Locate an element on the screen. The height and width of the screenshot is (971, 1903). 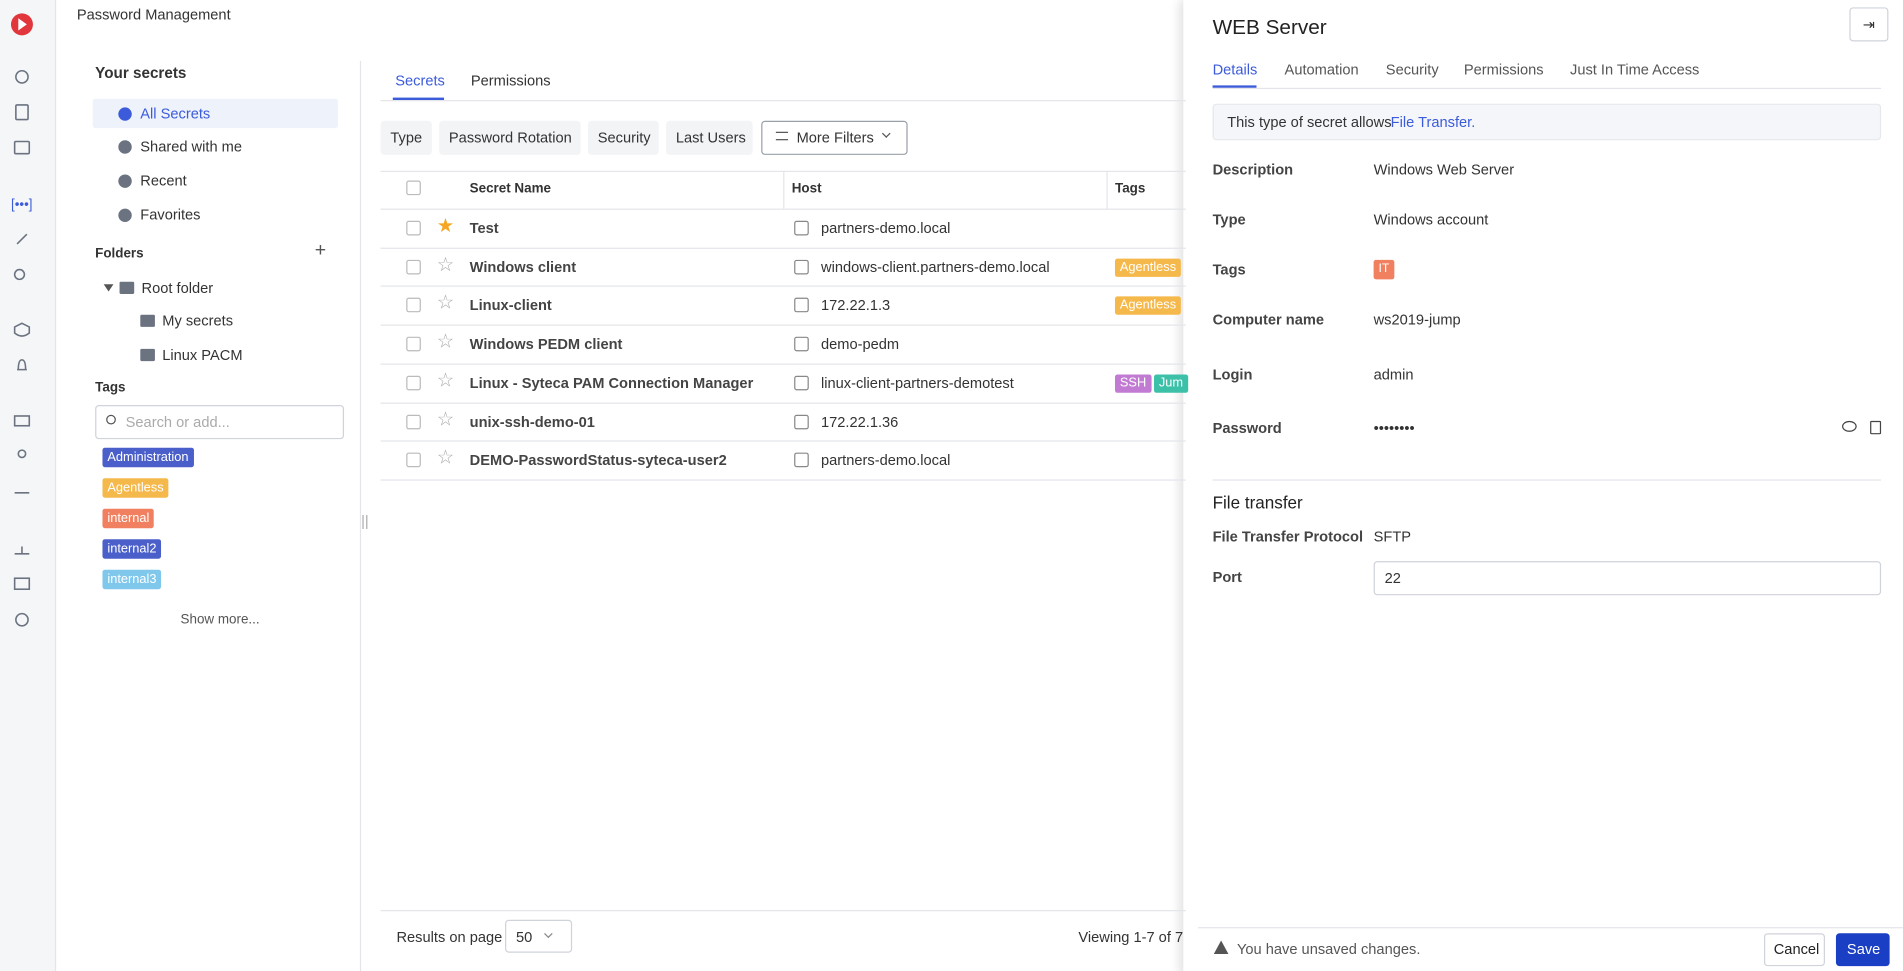
nav-item: Favorites is located at coordinates (170, 215).